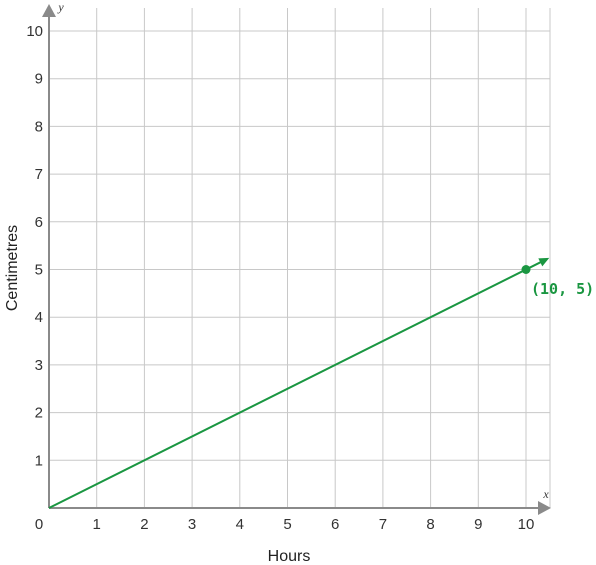  What do you see at coordinates (34, 31) in the screenshot?
I see `y-tick-label: 10` at bounding box center [34, 31].